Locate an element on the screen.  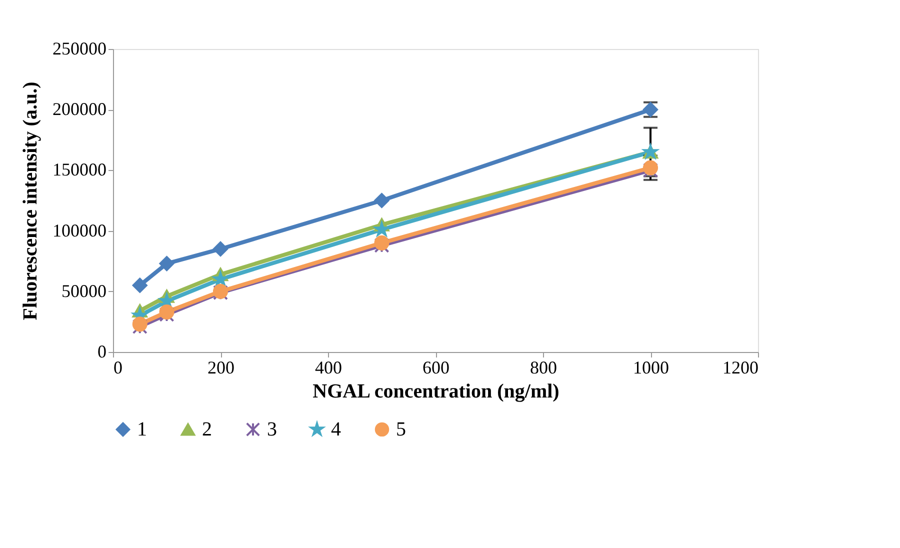
x-tick-label: 400 is located at coordinates (328, 368).